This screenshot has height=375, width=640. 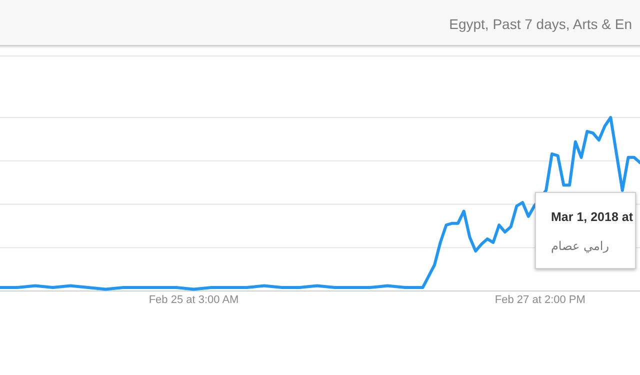 What do you see at coordinates (540, 300) in the screenshot?
I see `x-tick-label: Feb 27 at 2:00 PM` at bounding box center [540, 300].